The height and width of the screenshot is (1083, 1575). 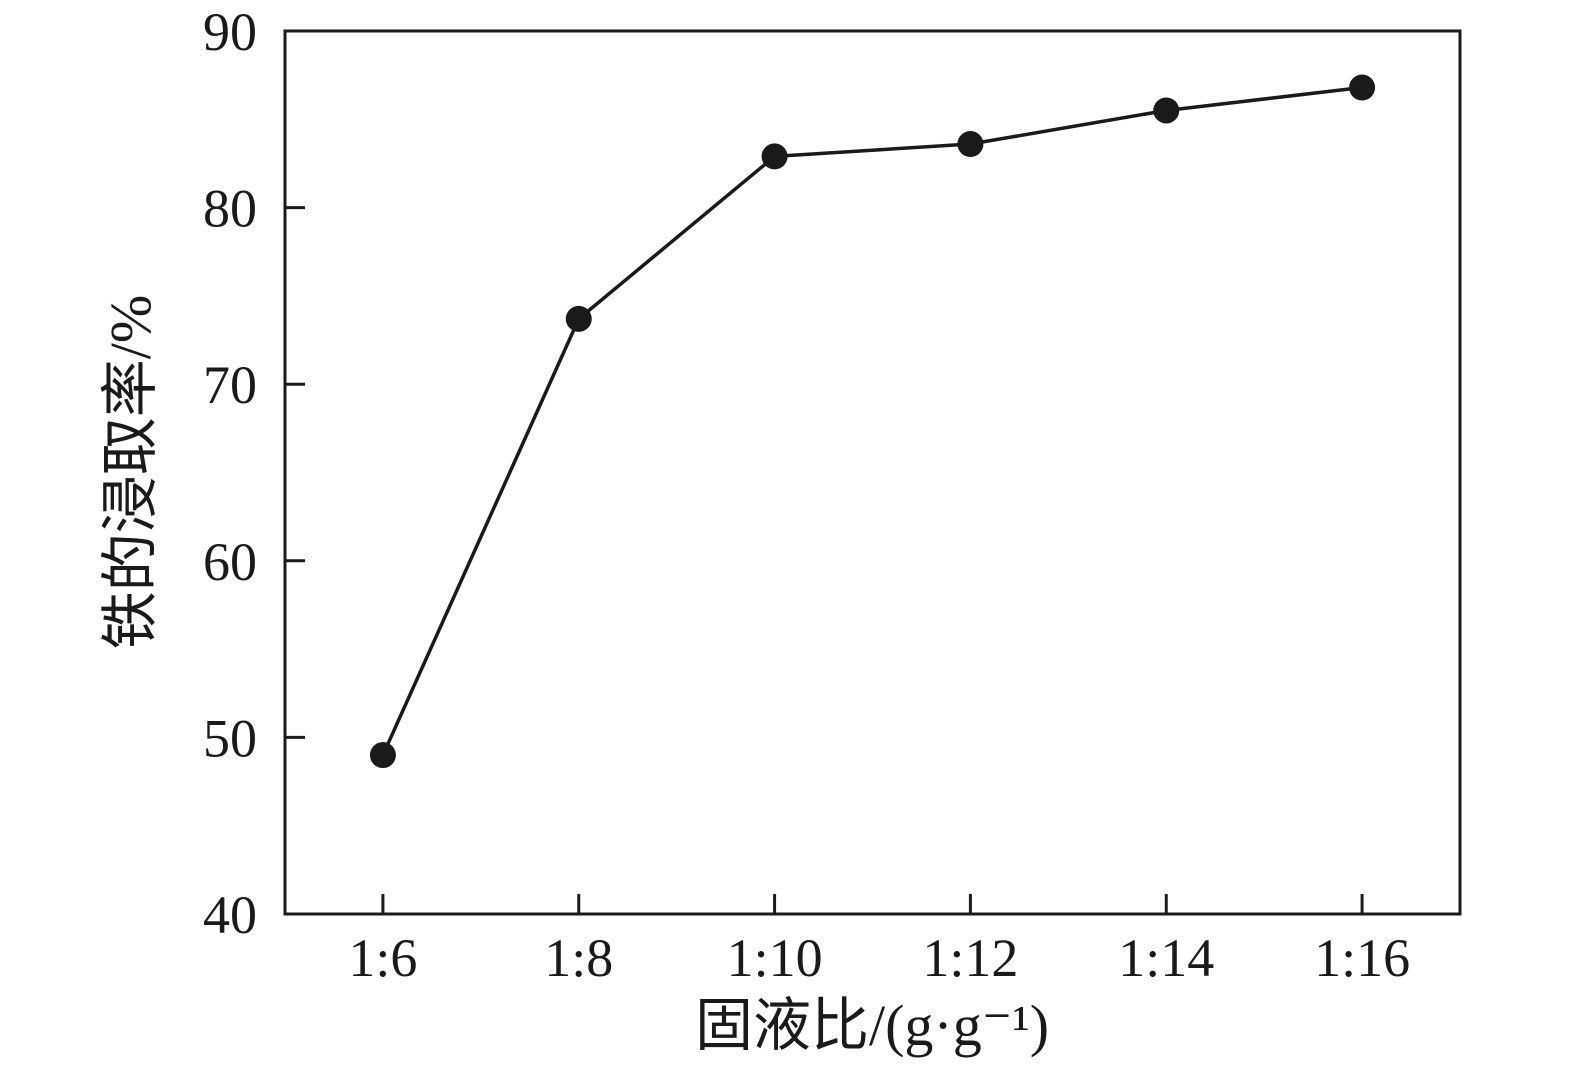 What do you see at coordinates (230, 562) in the screenshot?
I see `y-tick-label: 60` at bounding box center [230, 562].